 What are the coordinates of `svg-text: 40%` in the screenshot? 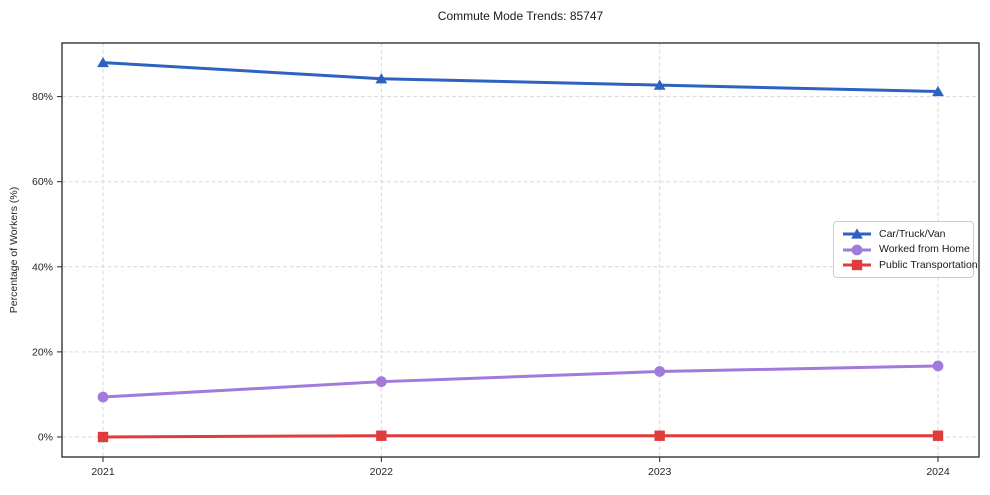 It's located at (42, 267).